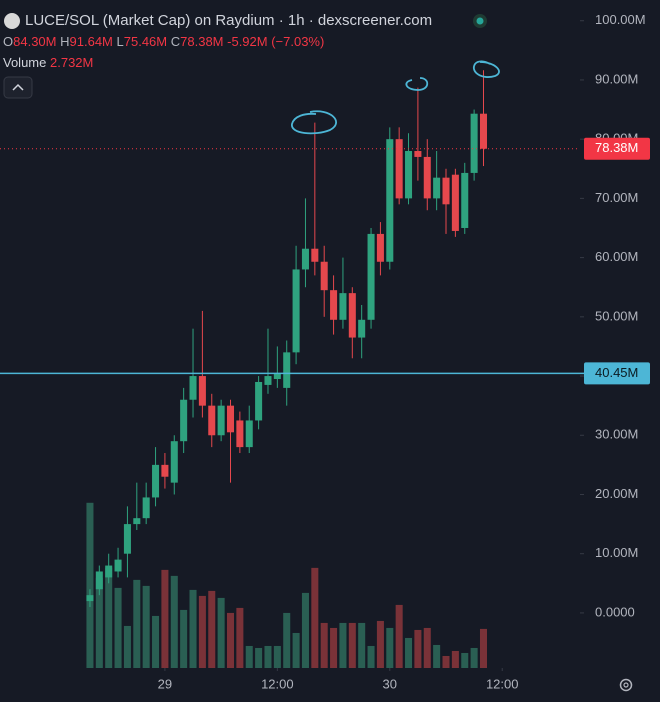 This screenshot has width=660, height=702. Describe the element at coordinates (201, 41) in the screenshot. I see `close-value: 78.38M` at that location.